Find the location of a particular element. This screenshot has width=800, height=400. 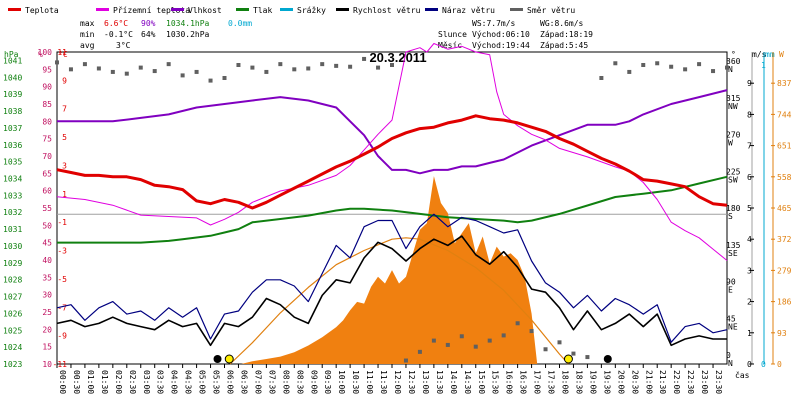

pressure-tick-label: 1028 is located at coordinates (12, 280).